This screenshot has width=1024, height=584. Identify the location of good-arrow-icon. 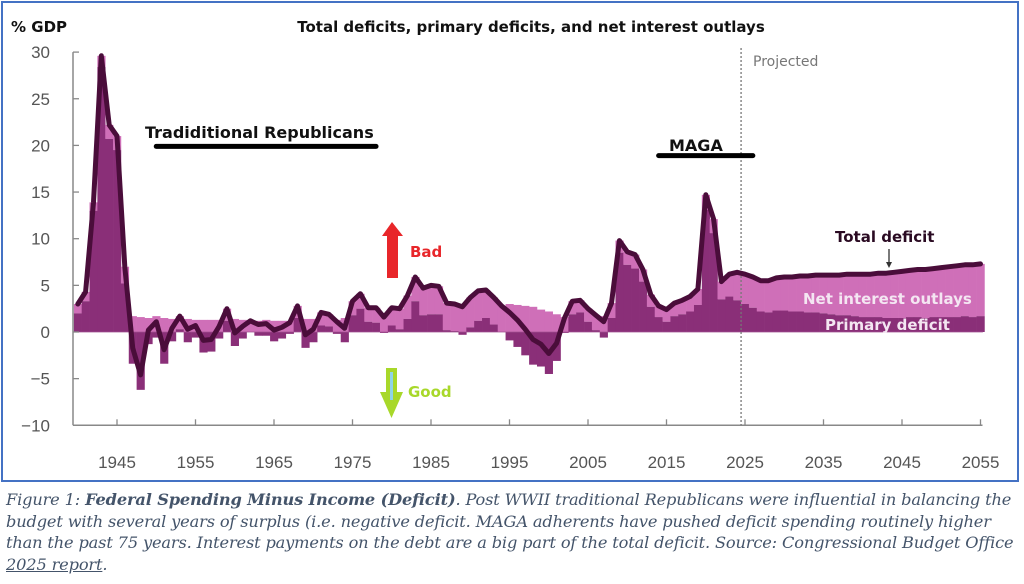
(391, 393).